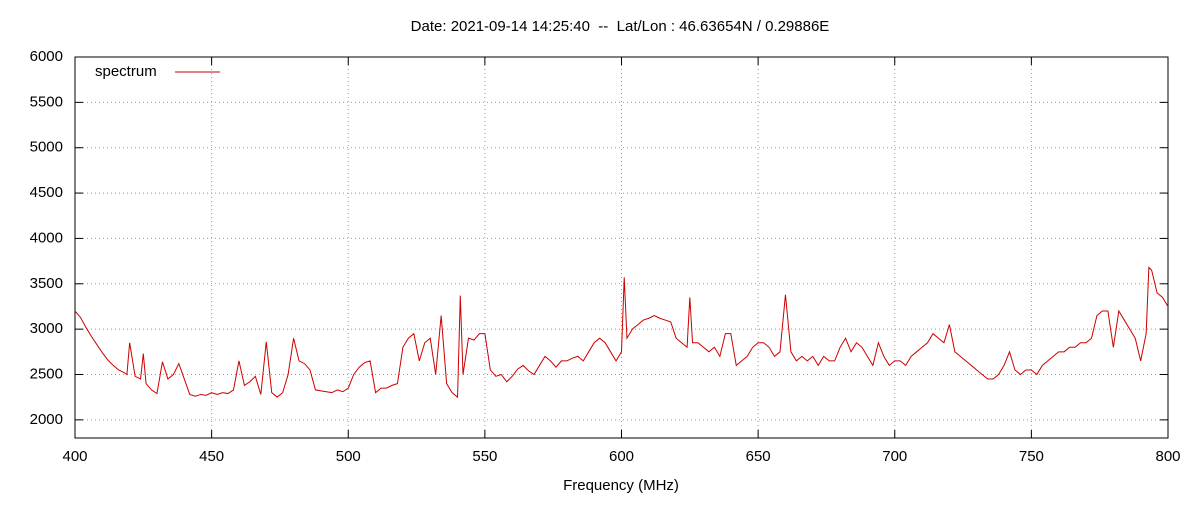 The height and width of the screenshot is (505, 1200). I want to click on y-tick-label: 6000, so click(46, 56).